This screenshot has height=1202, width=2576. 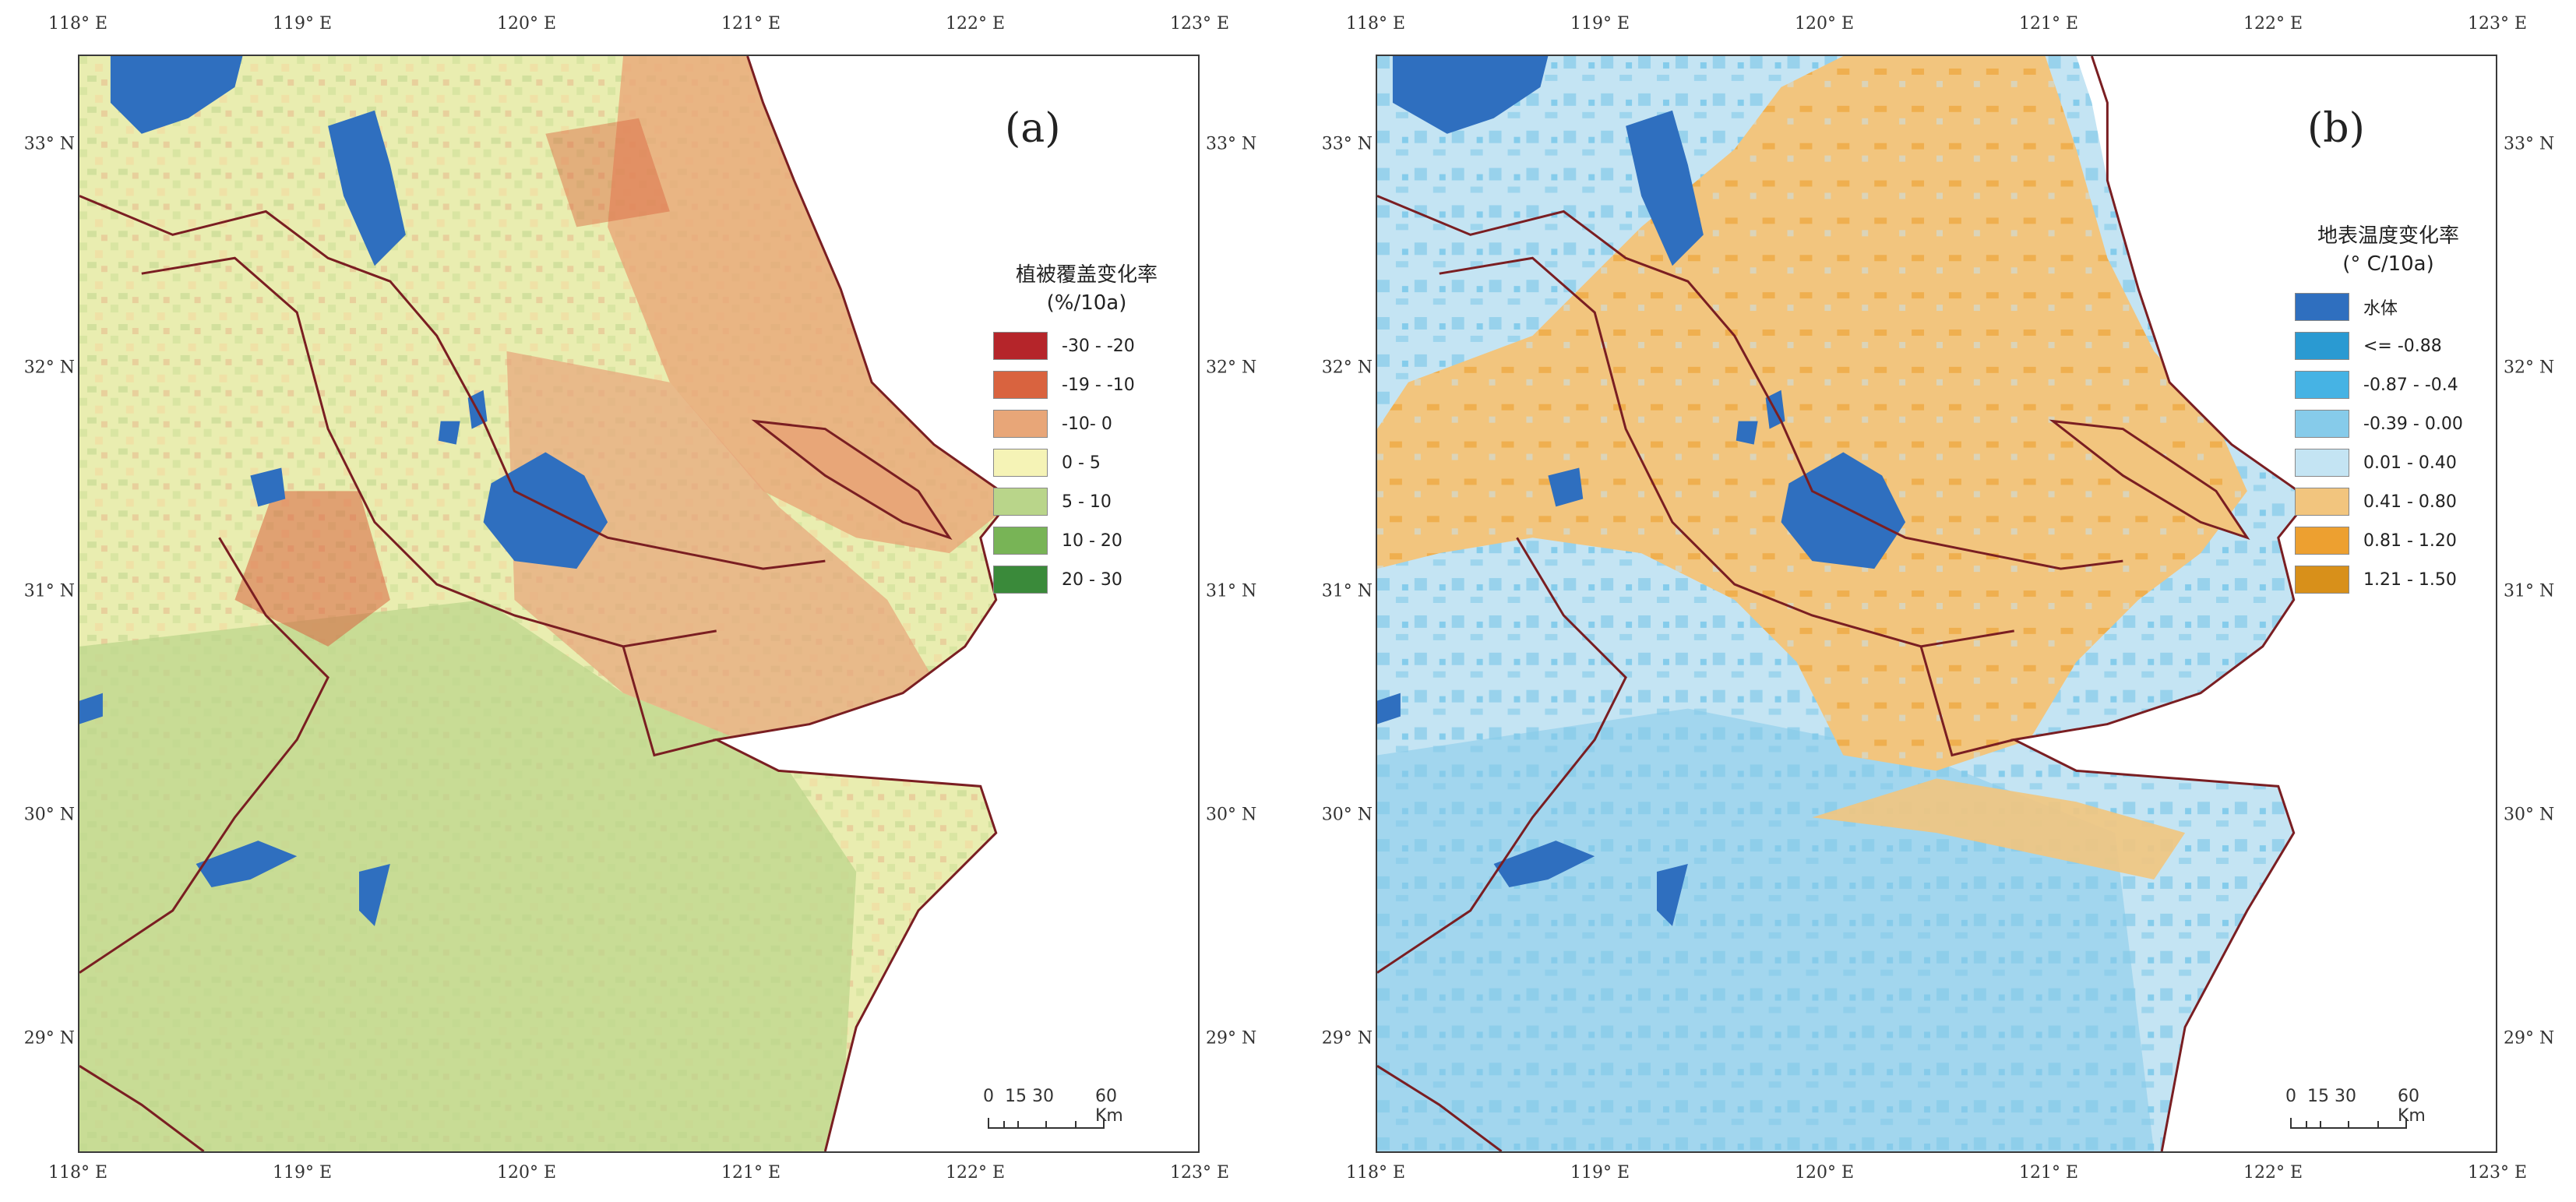 I want to click on scale-bar-line, so click(x=2348, y=1123).